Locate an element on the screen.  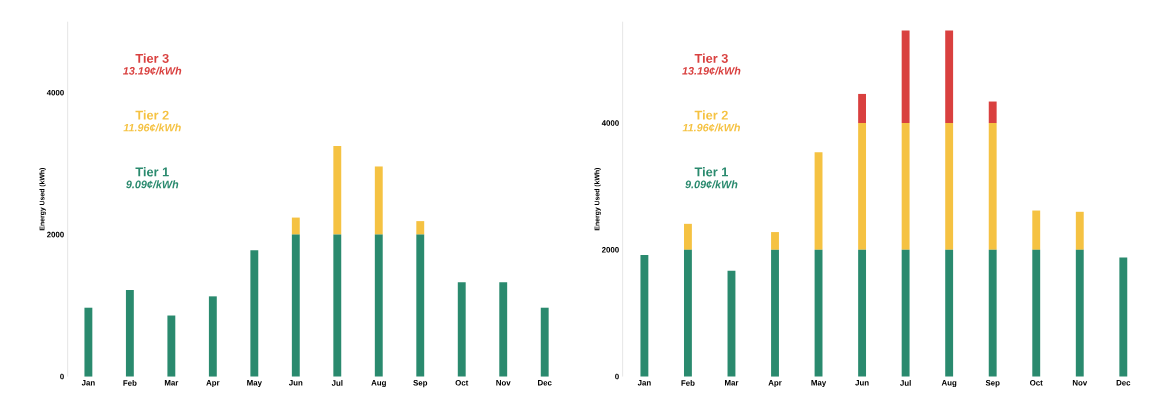
legend-label: Tier 3 is located at coordinates (152, 58).